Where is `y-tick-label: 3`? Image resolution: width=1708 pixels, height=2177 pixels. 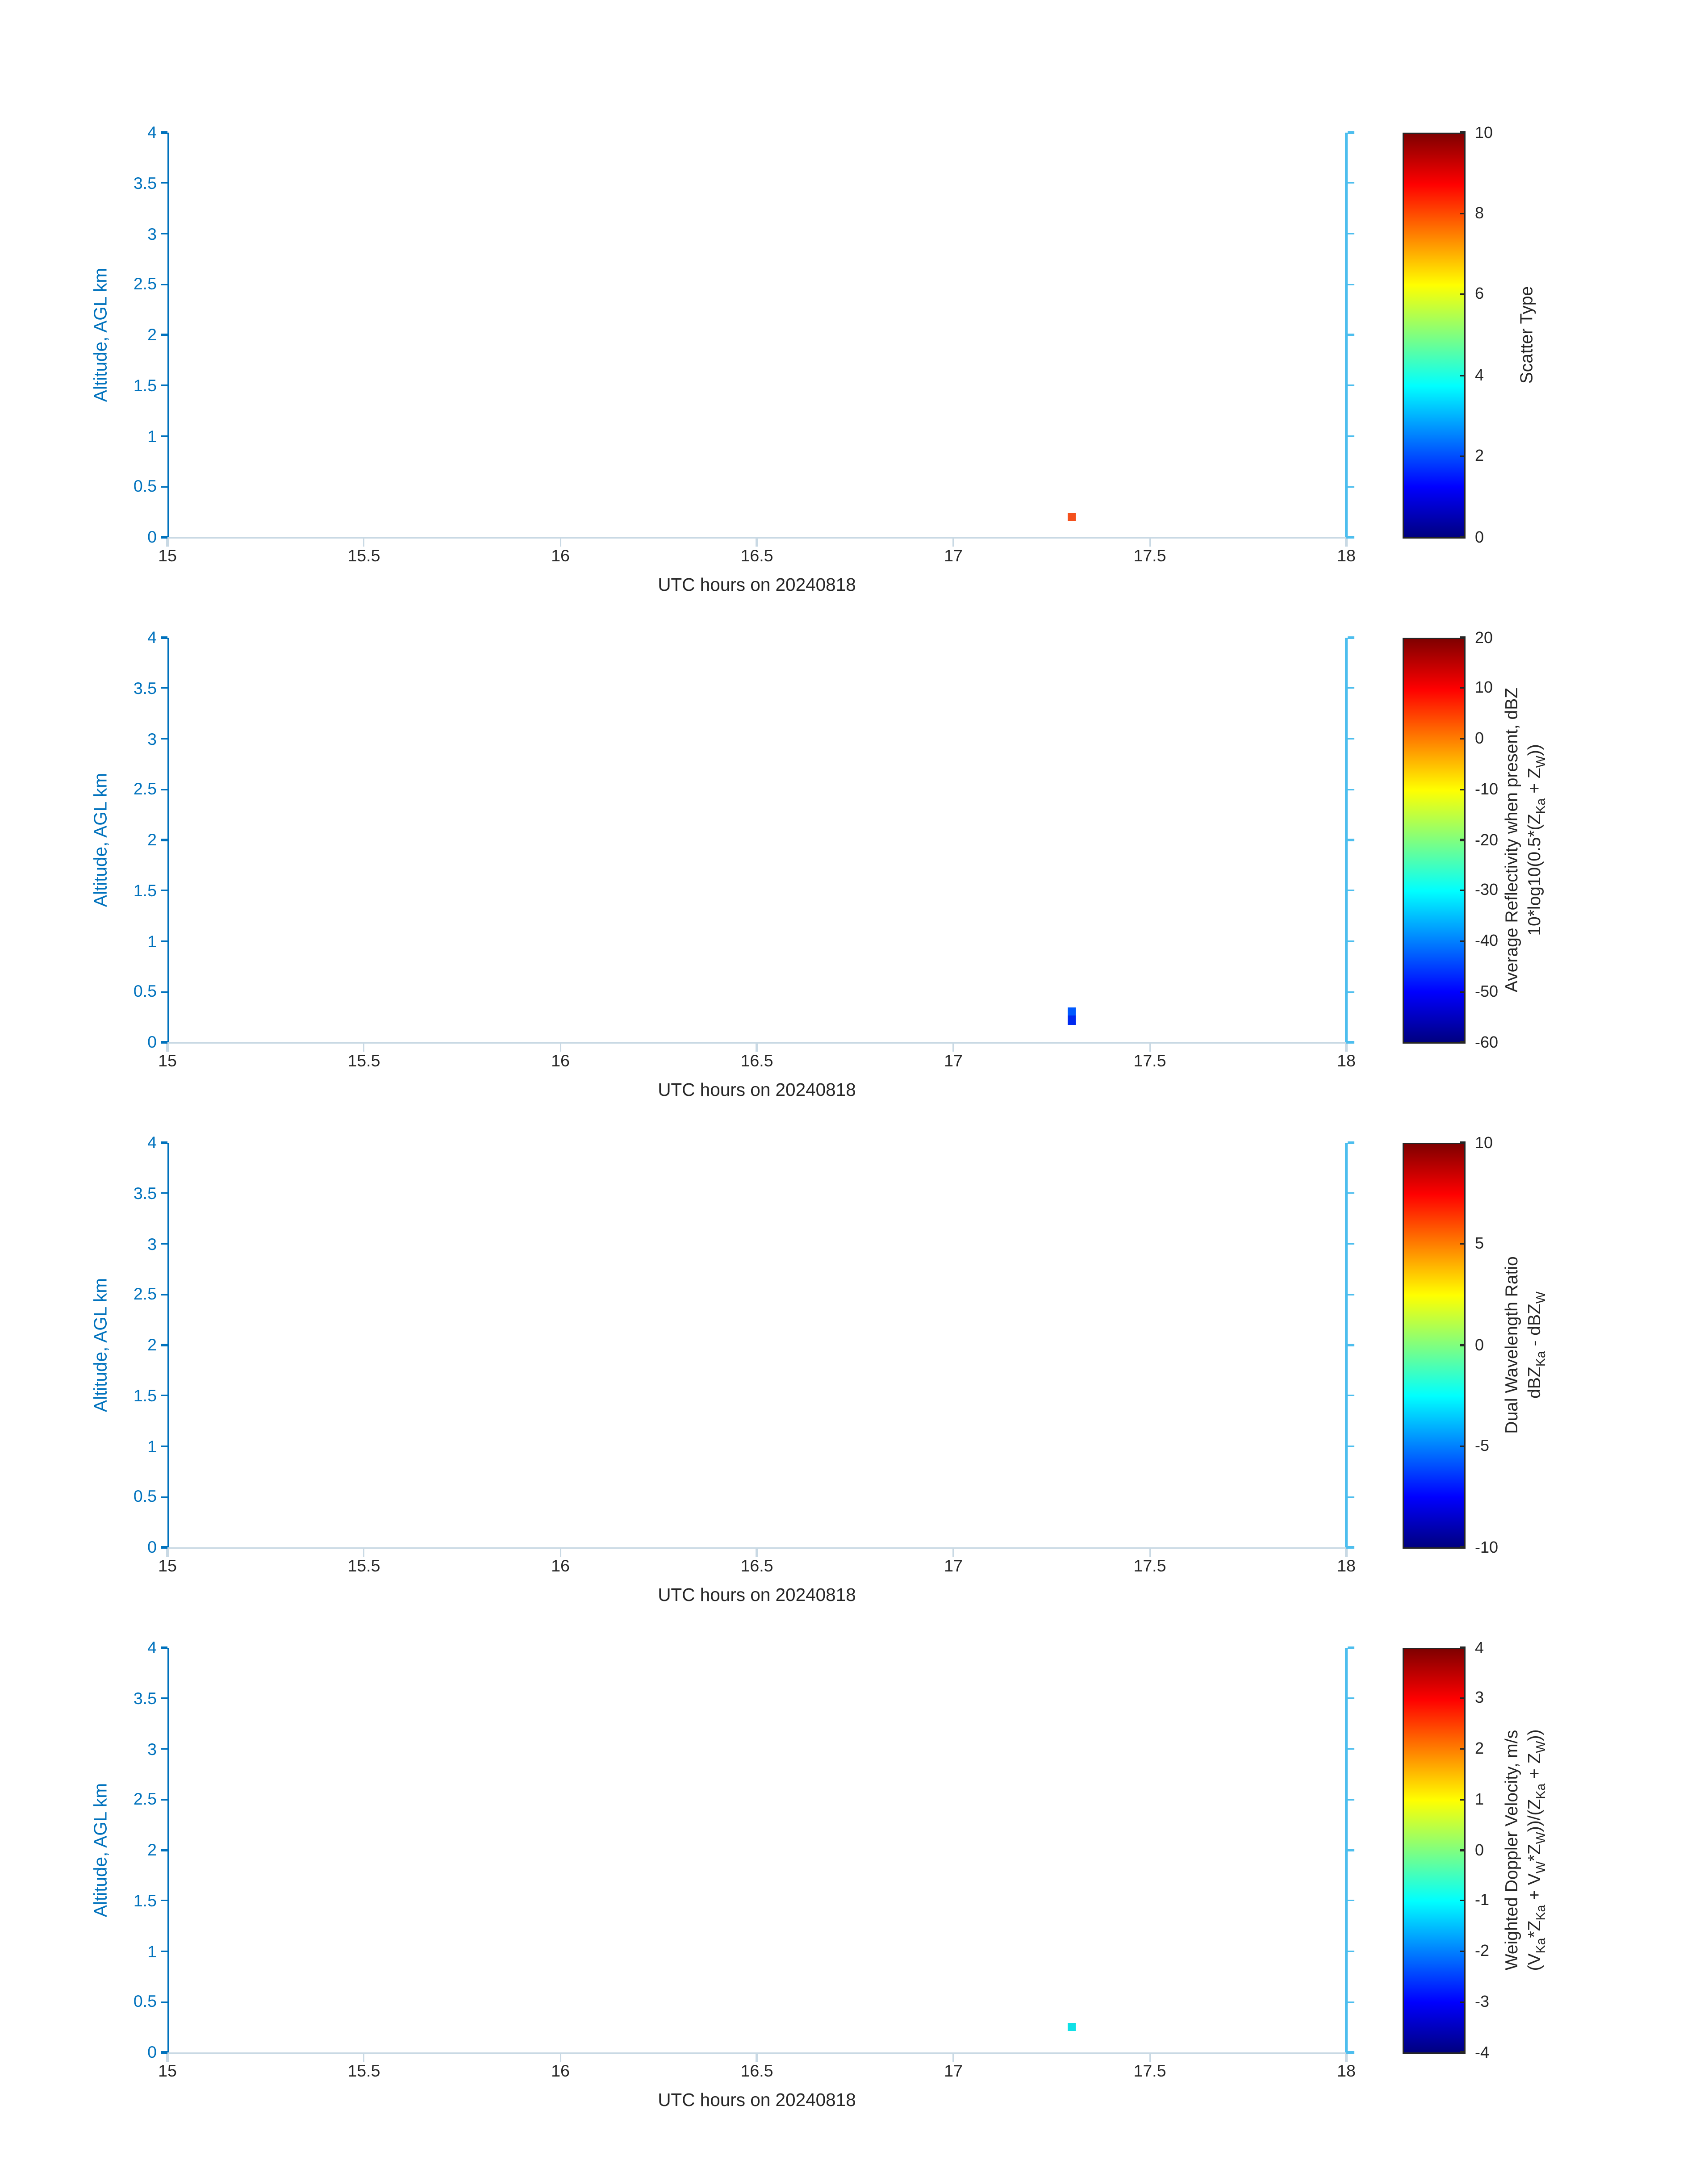 y-tick-label: 3 is located at coordinates (152, 233).